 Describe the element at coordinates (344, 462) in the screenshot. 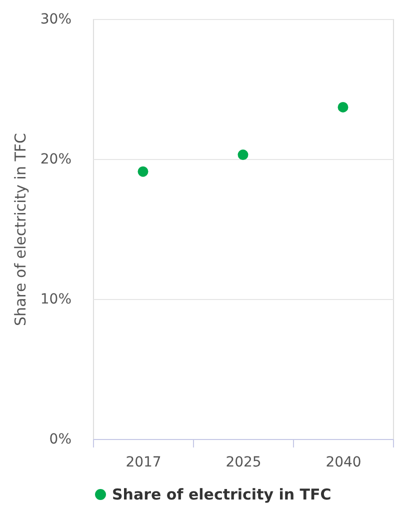

I see `x-tick-label: 2040` at that location.